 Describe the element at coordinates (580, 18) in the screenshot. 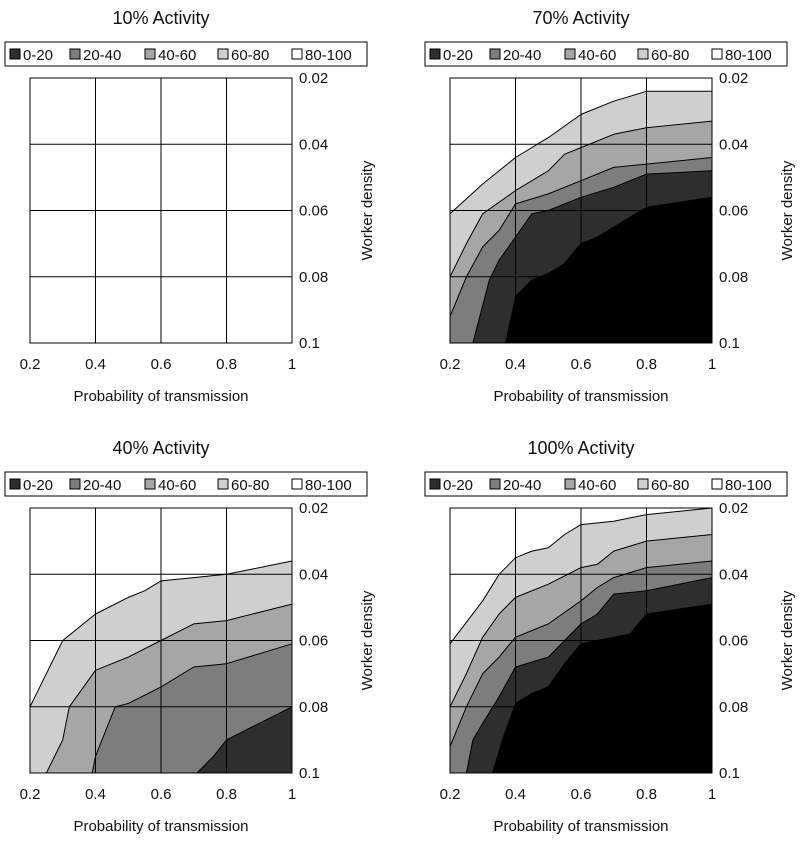

I see `chart-title: 70% Activity` at that location.